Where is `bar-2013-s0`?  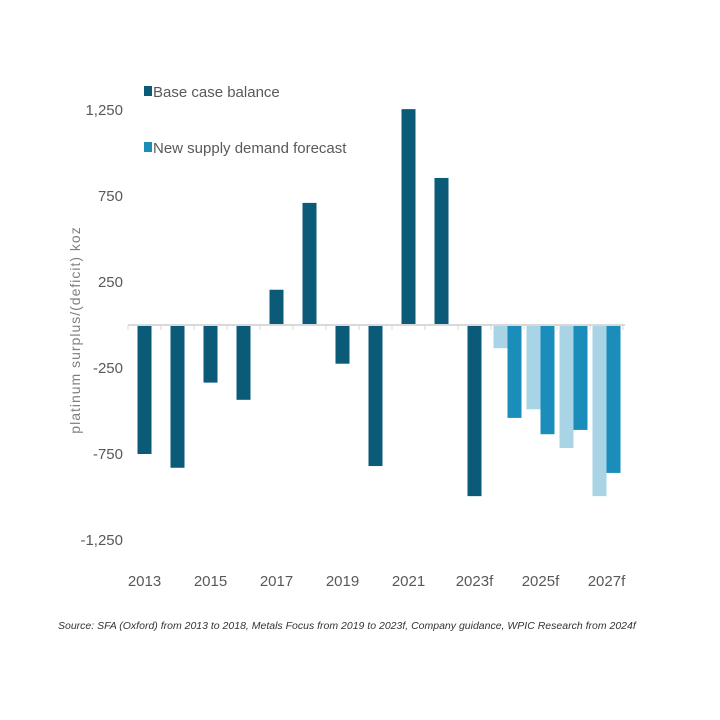
bar-2013-s0 is located at coordinates (144, 389).